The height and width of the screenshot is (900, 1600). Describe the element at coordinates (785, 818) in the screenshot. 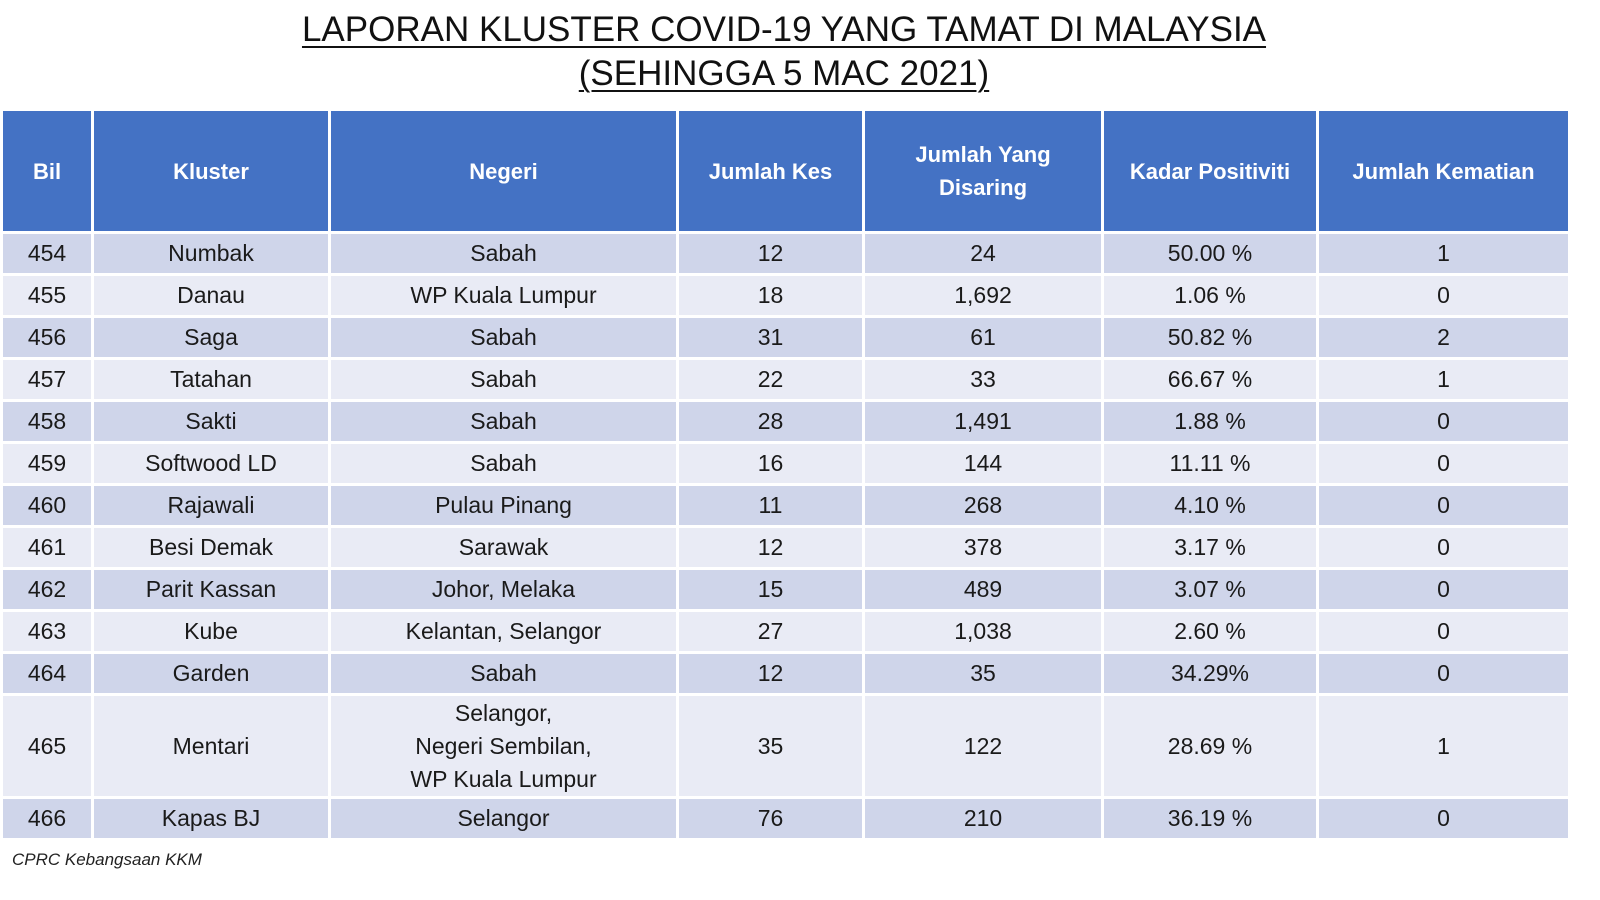

I see `table-row: 466 Kapas BJ Selangor 76 210 36.19 % 0` at that location.